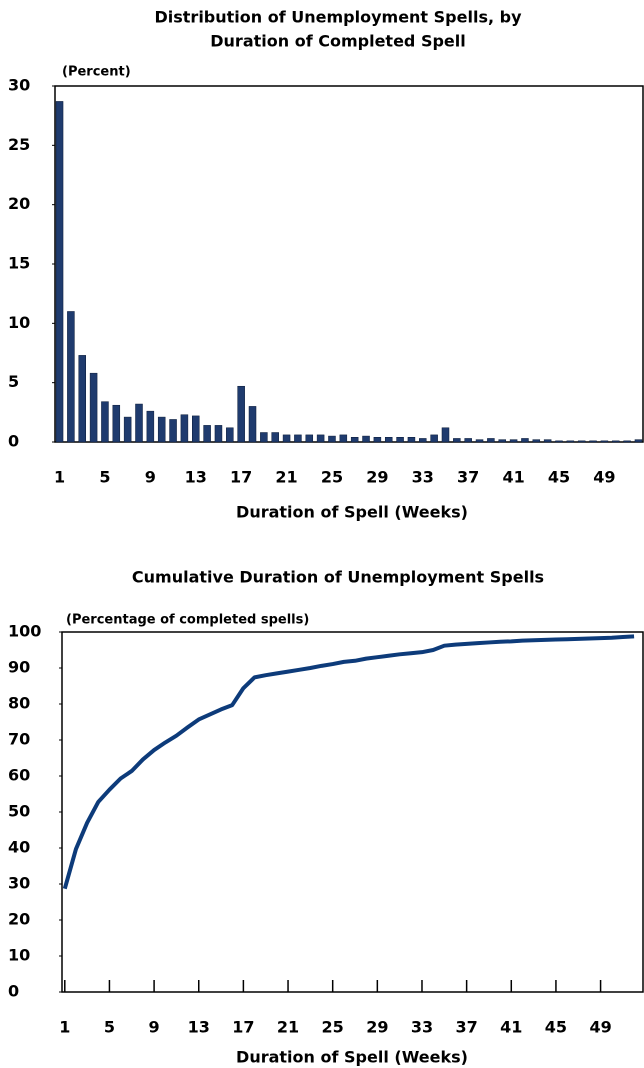 This screenshot has height=1068, width=644. Describe the element at coordinates (19, 847) in the screenshot. I see `y-tick-label: 40` at that location.